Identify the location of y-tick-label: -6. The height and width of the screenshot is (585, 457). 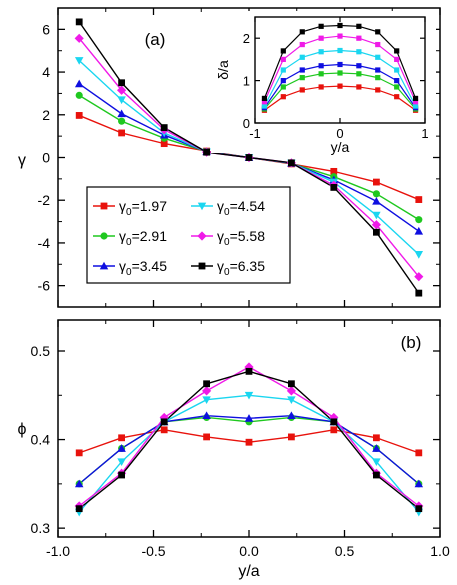
(44, 286).